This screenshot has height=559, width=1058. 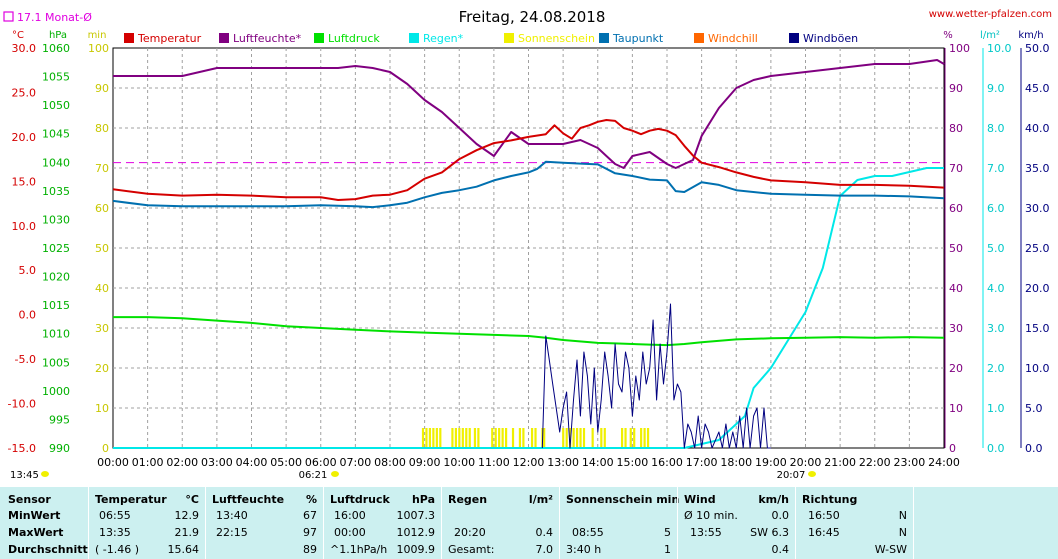 I want to click on tick-label-time: 03:00, so click(x=217, y=462).